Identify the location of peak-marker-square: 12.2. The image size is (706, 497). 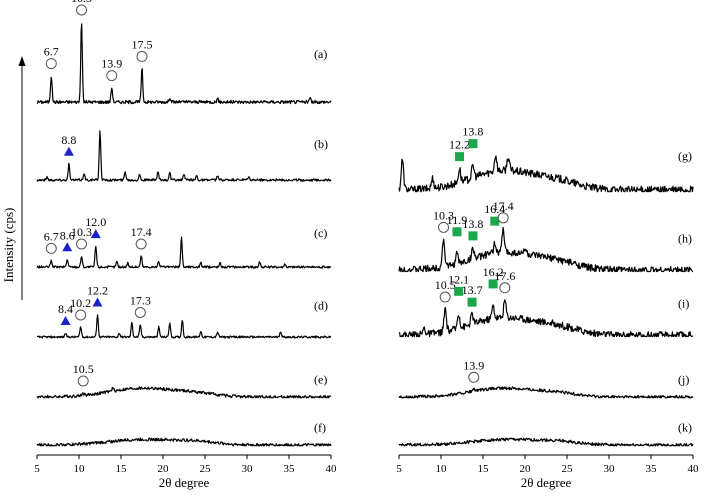
(459, 150).